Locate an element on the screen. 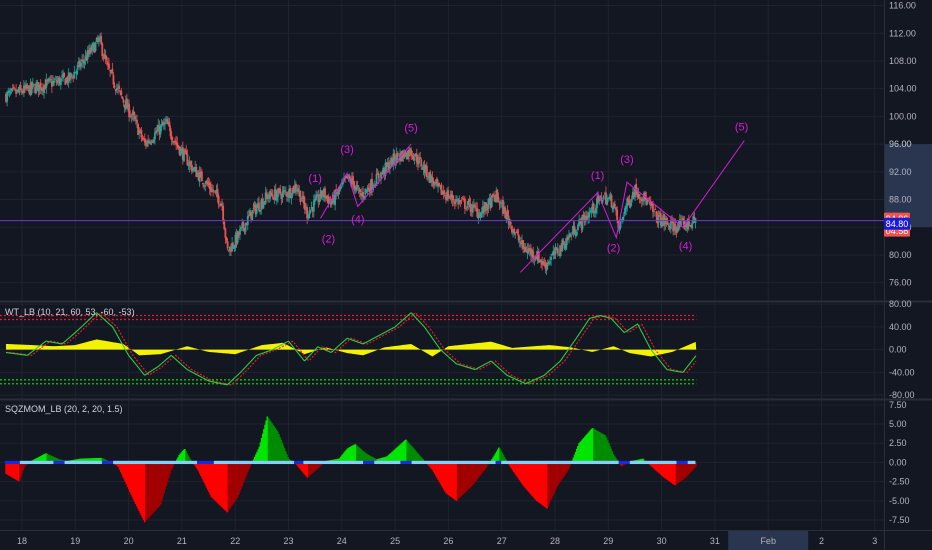  wavetrend-pane is located at coordinates (348, 348).